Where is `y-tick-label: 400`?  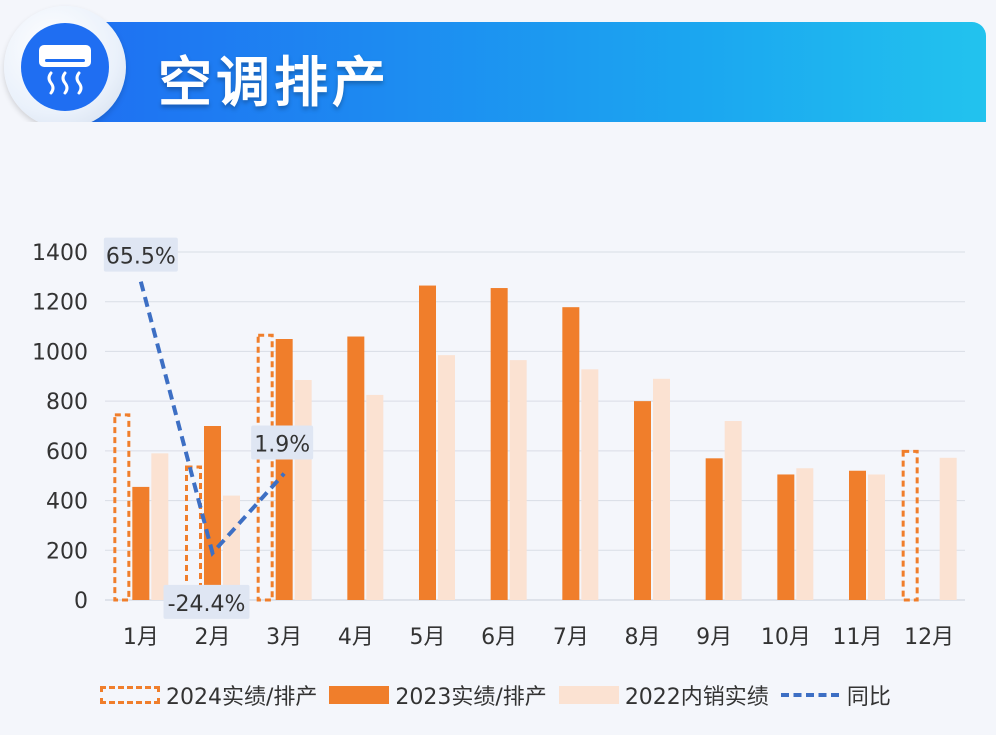
y-tick-label: 400 is located at coordinates (67, 502).